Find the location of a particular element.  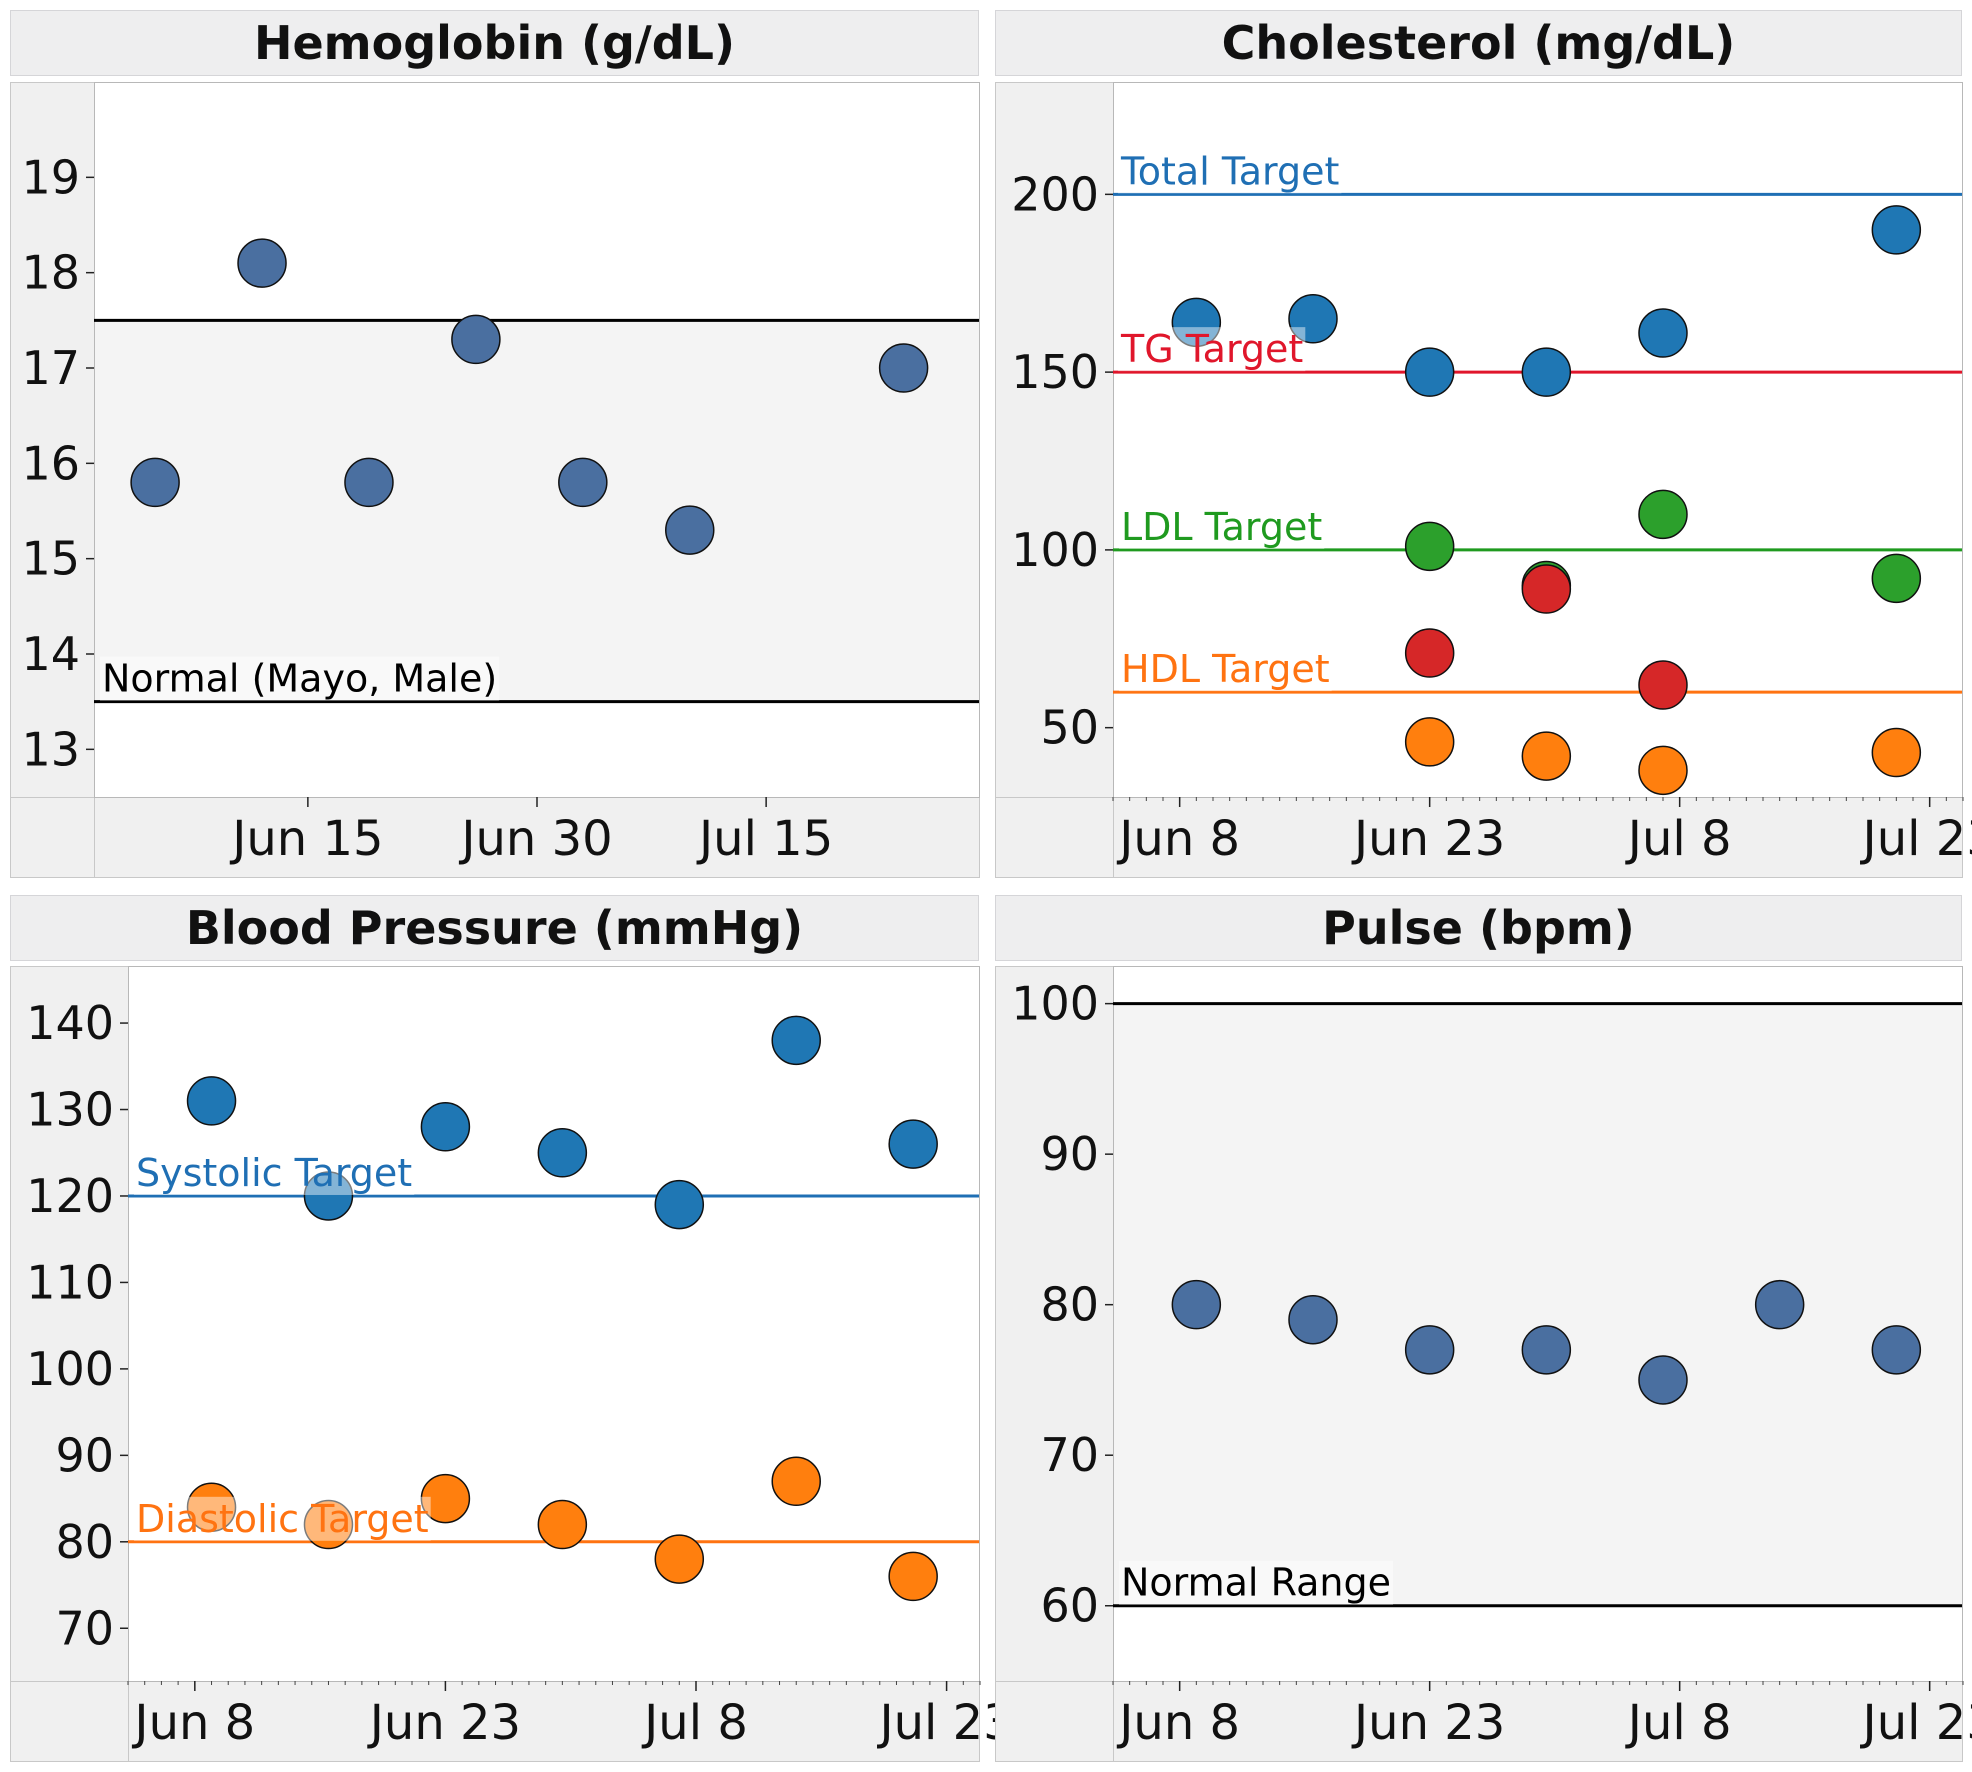

x-tick-label: Jun 15 is located at coordinates (306, 839).